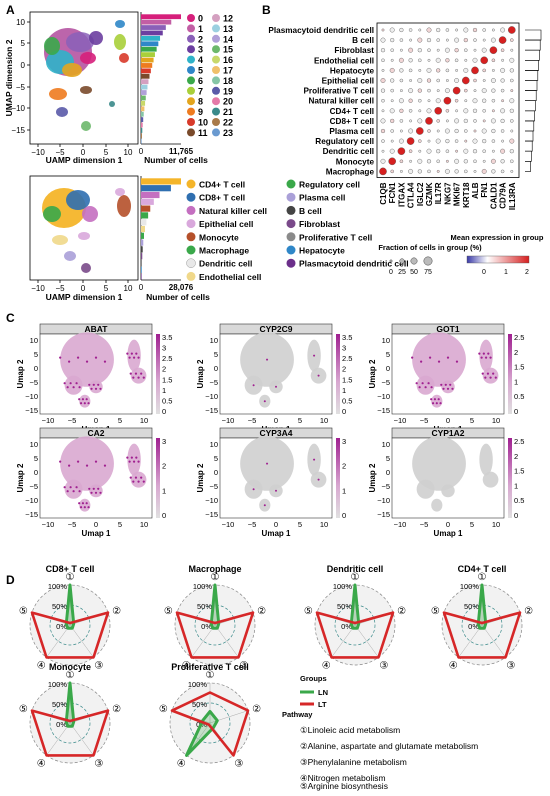 The image size is (550, 796). What do you see at coordinates (120, 524) in the screenshot?
I see `feature-x-tick: 5` at bounding box center [120, 524].